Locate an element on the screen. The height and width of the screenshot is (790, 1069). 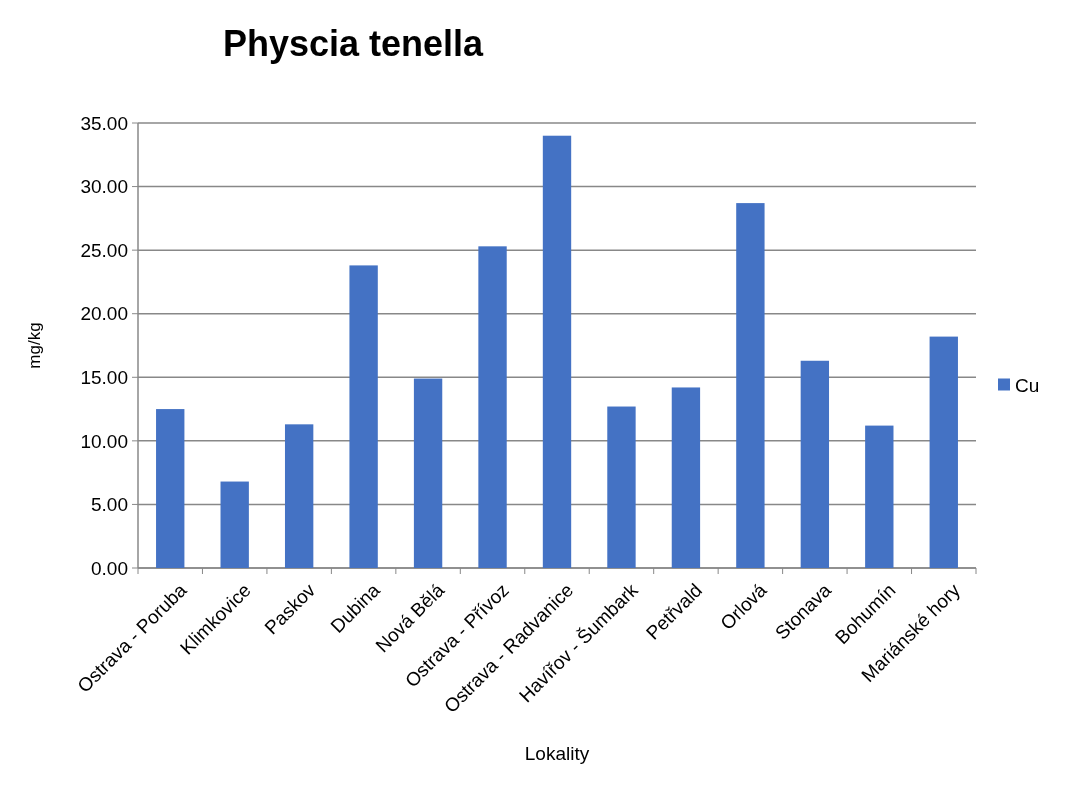
y-tick-label: 15.00 is located at coordinates (104, 377).